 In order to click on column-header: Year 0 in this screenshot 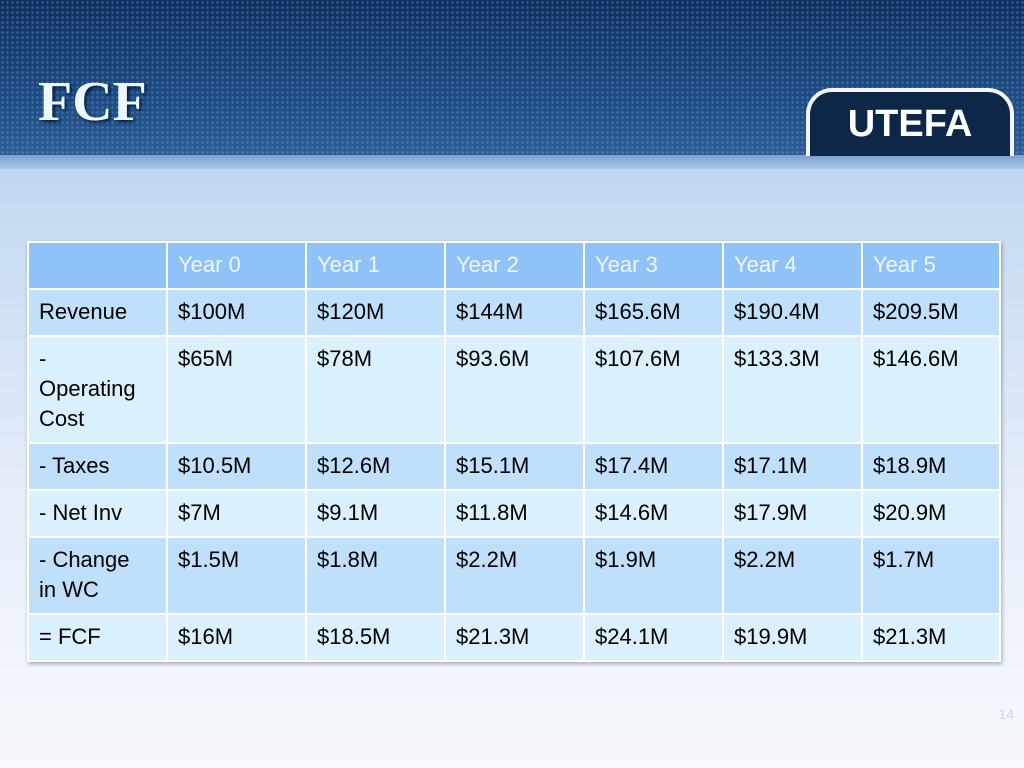, I will do `click(236, 265)`.